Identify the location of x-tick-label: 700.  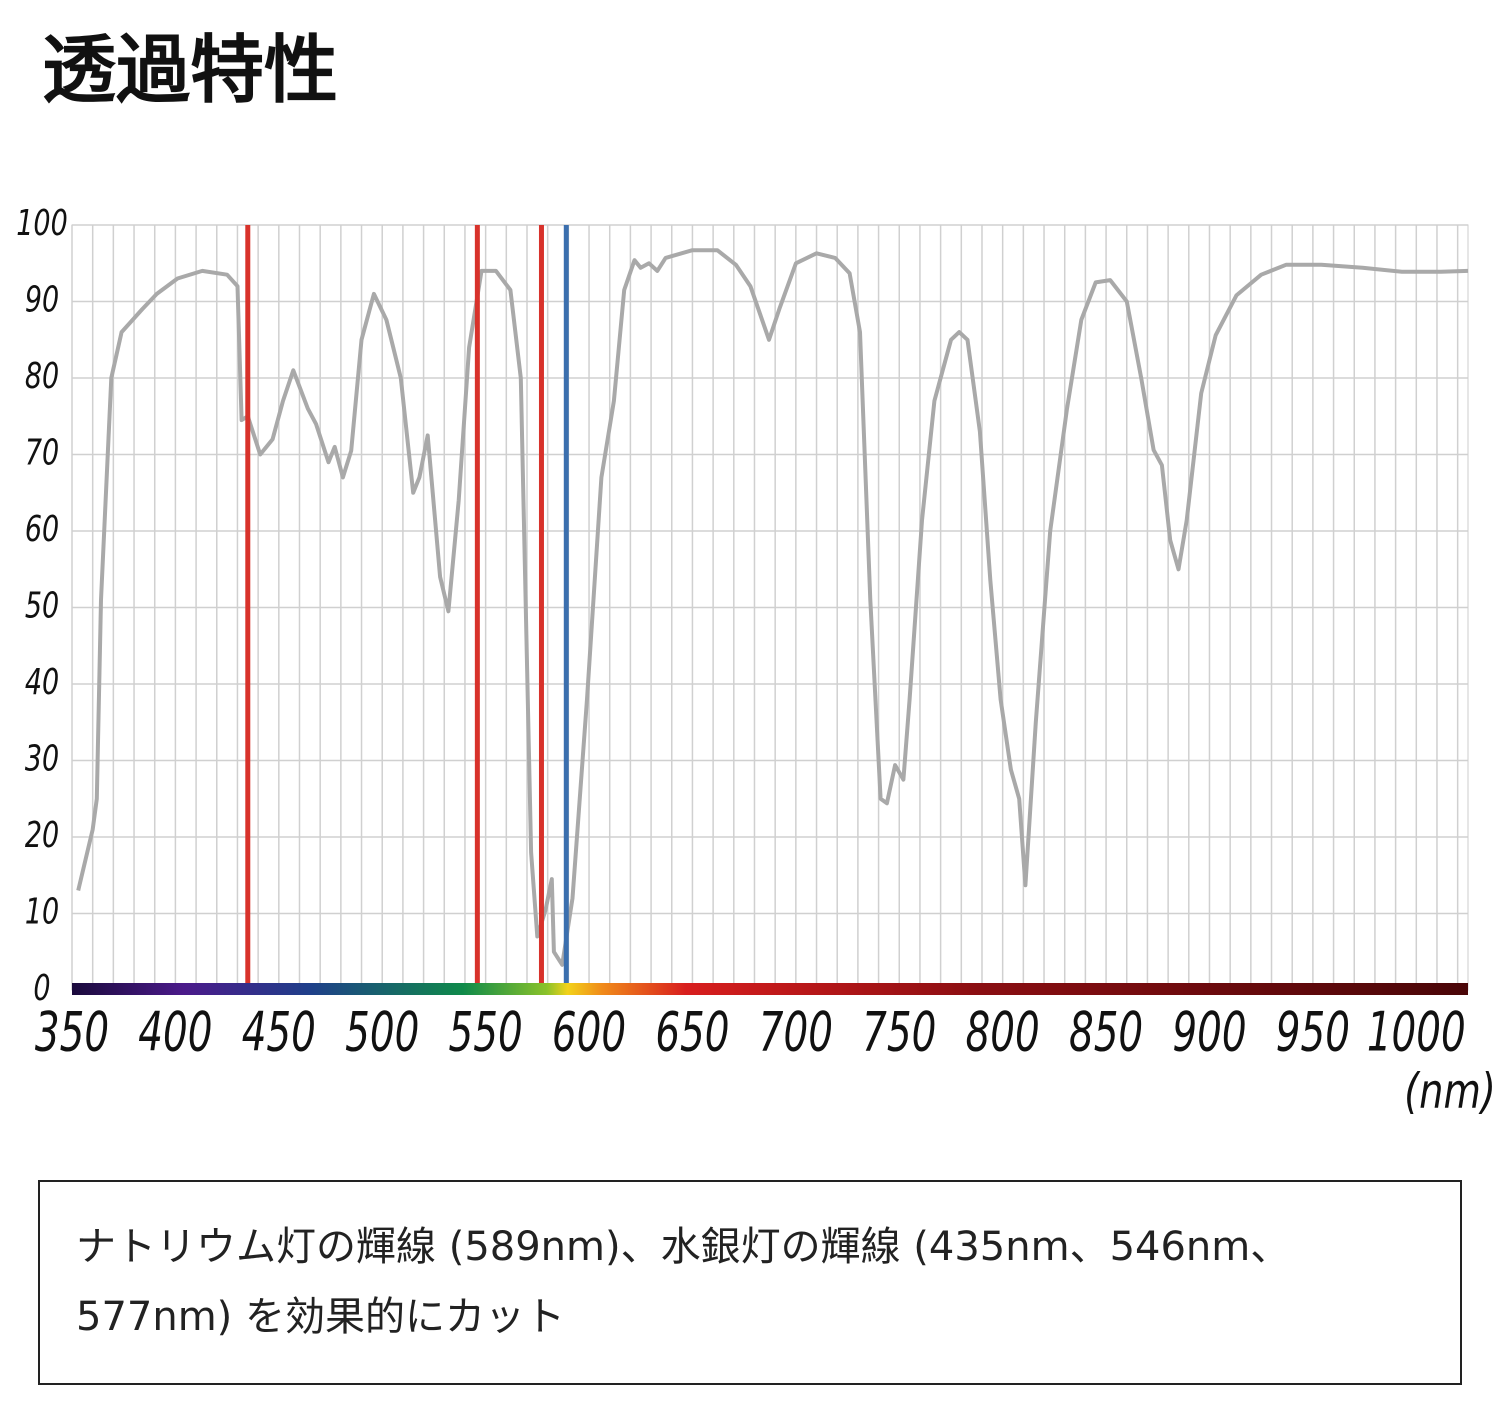
(796, 1032).